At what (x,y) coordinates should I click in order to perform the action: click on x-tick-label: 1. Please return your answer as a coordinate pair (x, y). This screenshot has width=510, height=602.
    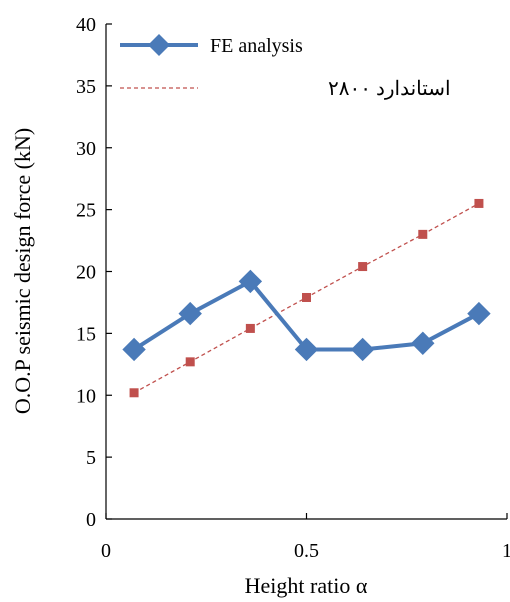
    Looking at the image, I should click on (506, 551).